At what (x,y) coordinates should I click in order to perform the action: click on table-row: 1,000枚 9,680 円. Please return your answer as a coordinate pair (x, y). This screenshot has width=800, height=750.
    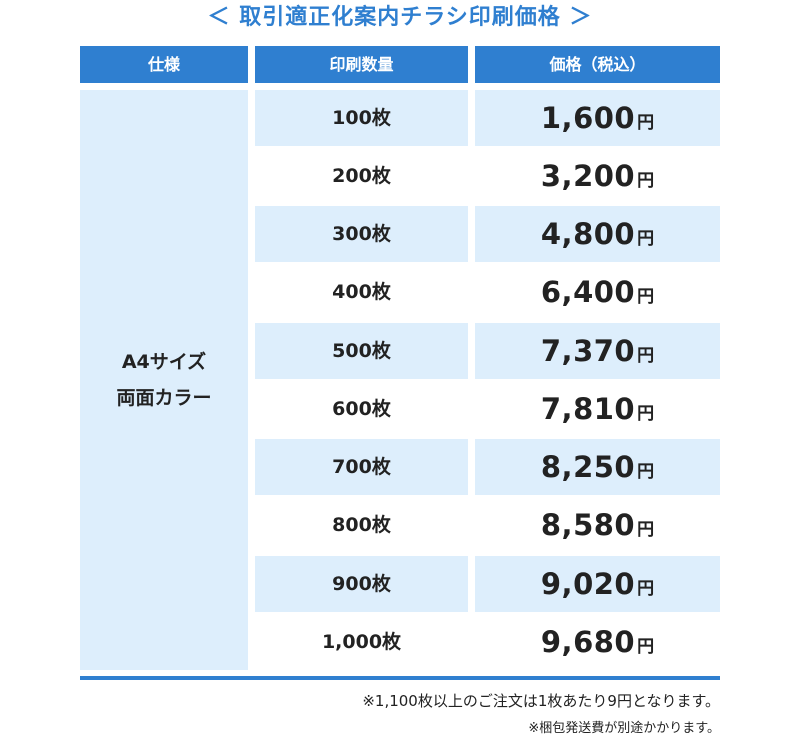
    Looking at the image, I should click on (487, 642).